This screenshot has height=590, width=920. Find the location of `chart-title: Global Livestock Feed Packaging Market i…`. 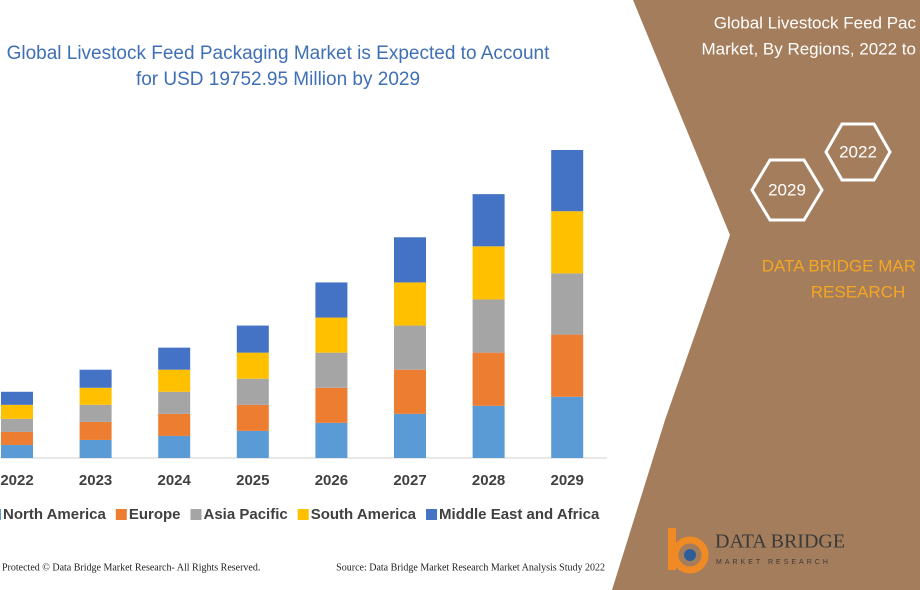

chart-title: Global Livestock Feed Packaging Market i… is located at coordinates (279, 53).